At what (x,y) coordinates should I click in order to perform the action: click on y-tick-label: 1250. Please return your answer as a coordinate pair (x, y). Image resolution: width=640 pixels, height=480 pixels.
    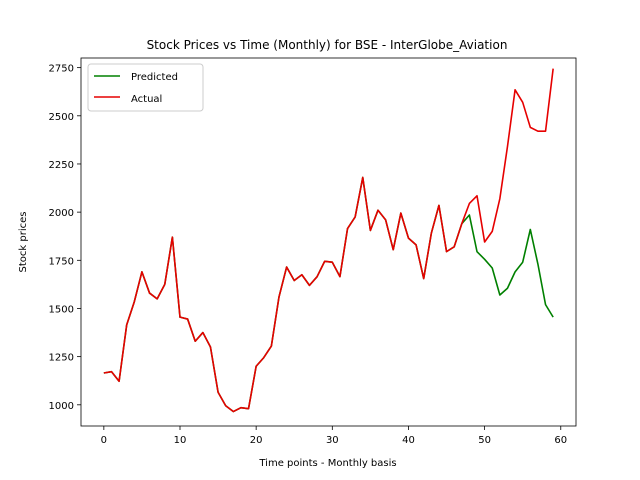
    Looking at the image, I should click on (61, 358).